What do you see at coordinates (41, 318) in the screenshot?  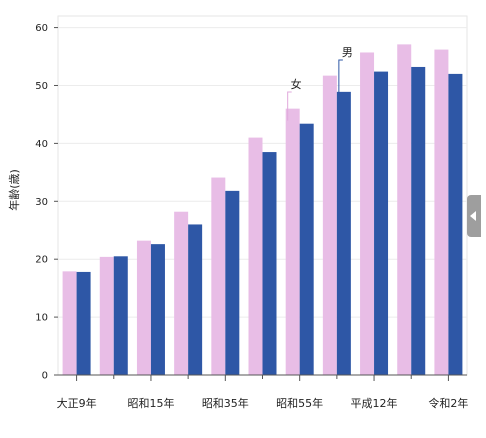 I see `y-tick-label: 10` at bounding box center [41, 318].